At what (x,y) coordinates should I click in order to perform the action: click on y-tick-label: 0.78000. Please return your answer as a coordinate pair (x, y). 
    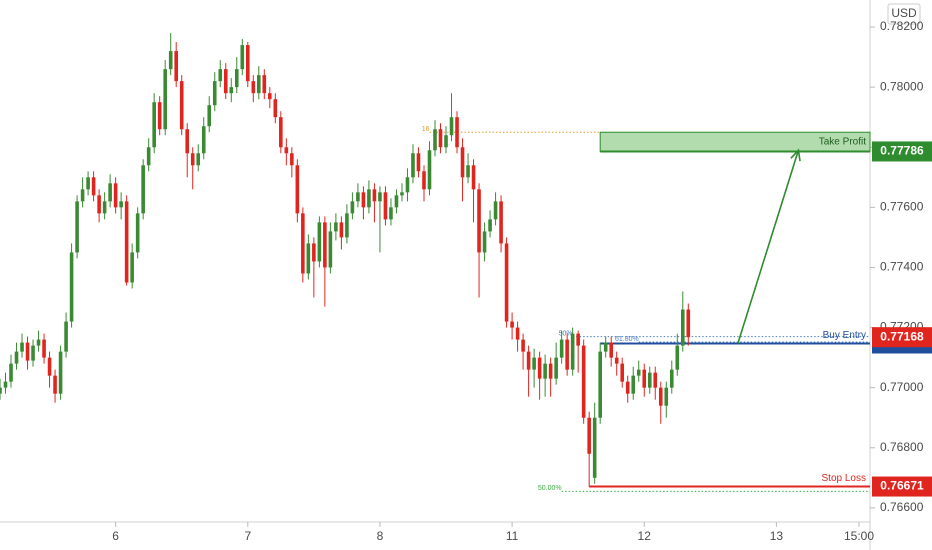
    Looking at the image, I should click on (902, 86).